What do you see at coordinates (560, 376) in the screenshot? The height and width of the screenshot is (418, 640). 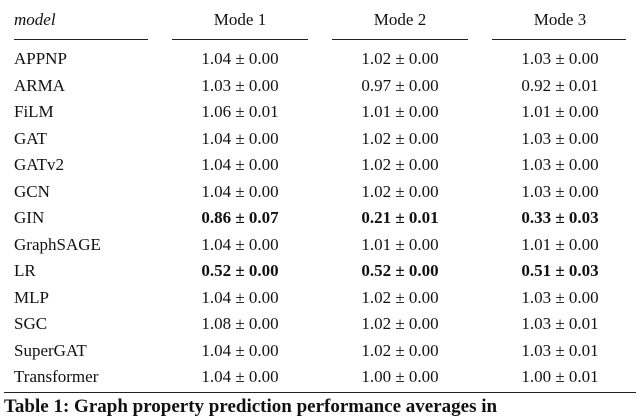 I see `score-cell: 1.00 ± 0.01` at bounding box center [560, 376].